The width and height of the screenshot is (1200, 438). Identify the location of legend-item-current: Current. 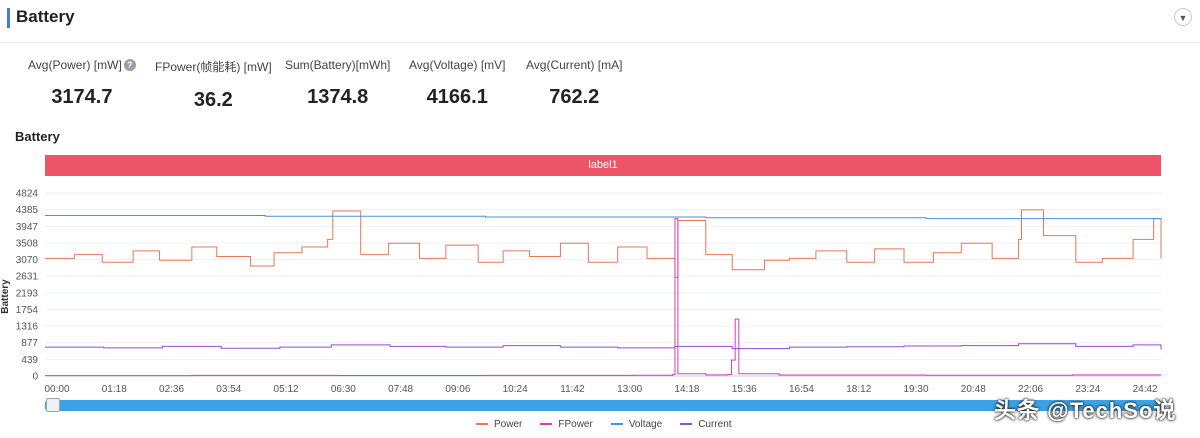
(706, 424).